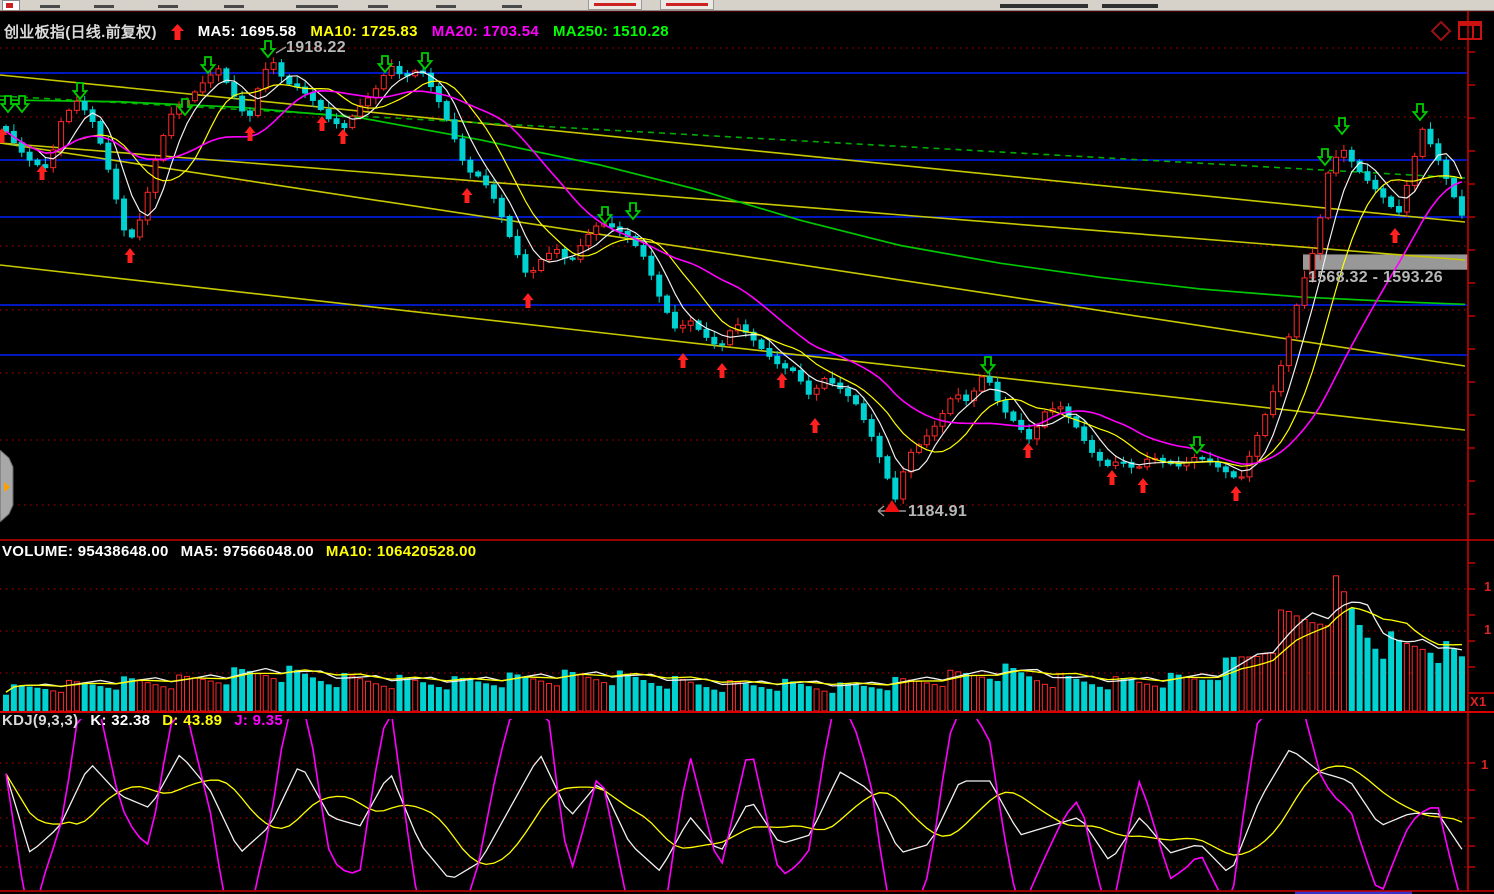  What do you see at coordinates (611, 31) in the screenshot?
I see `ma250-value-label: MA250: 1510.28` at bounding box center [611, 31].